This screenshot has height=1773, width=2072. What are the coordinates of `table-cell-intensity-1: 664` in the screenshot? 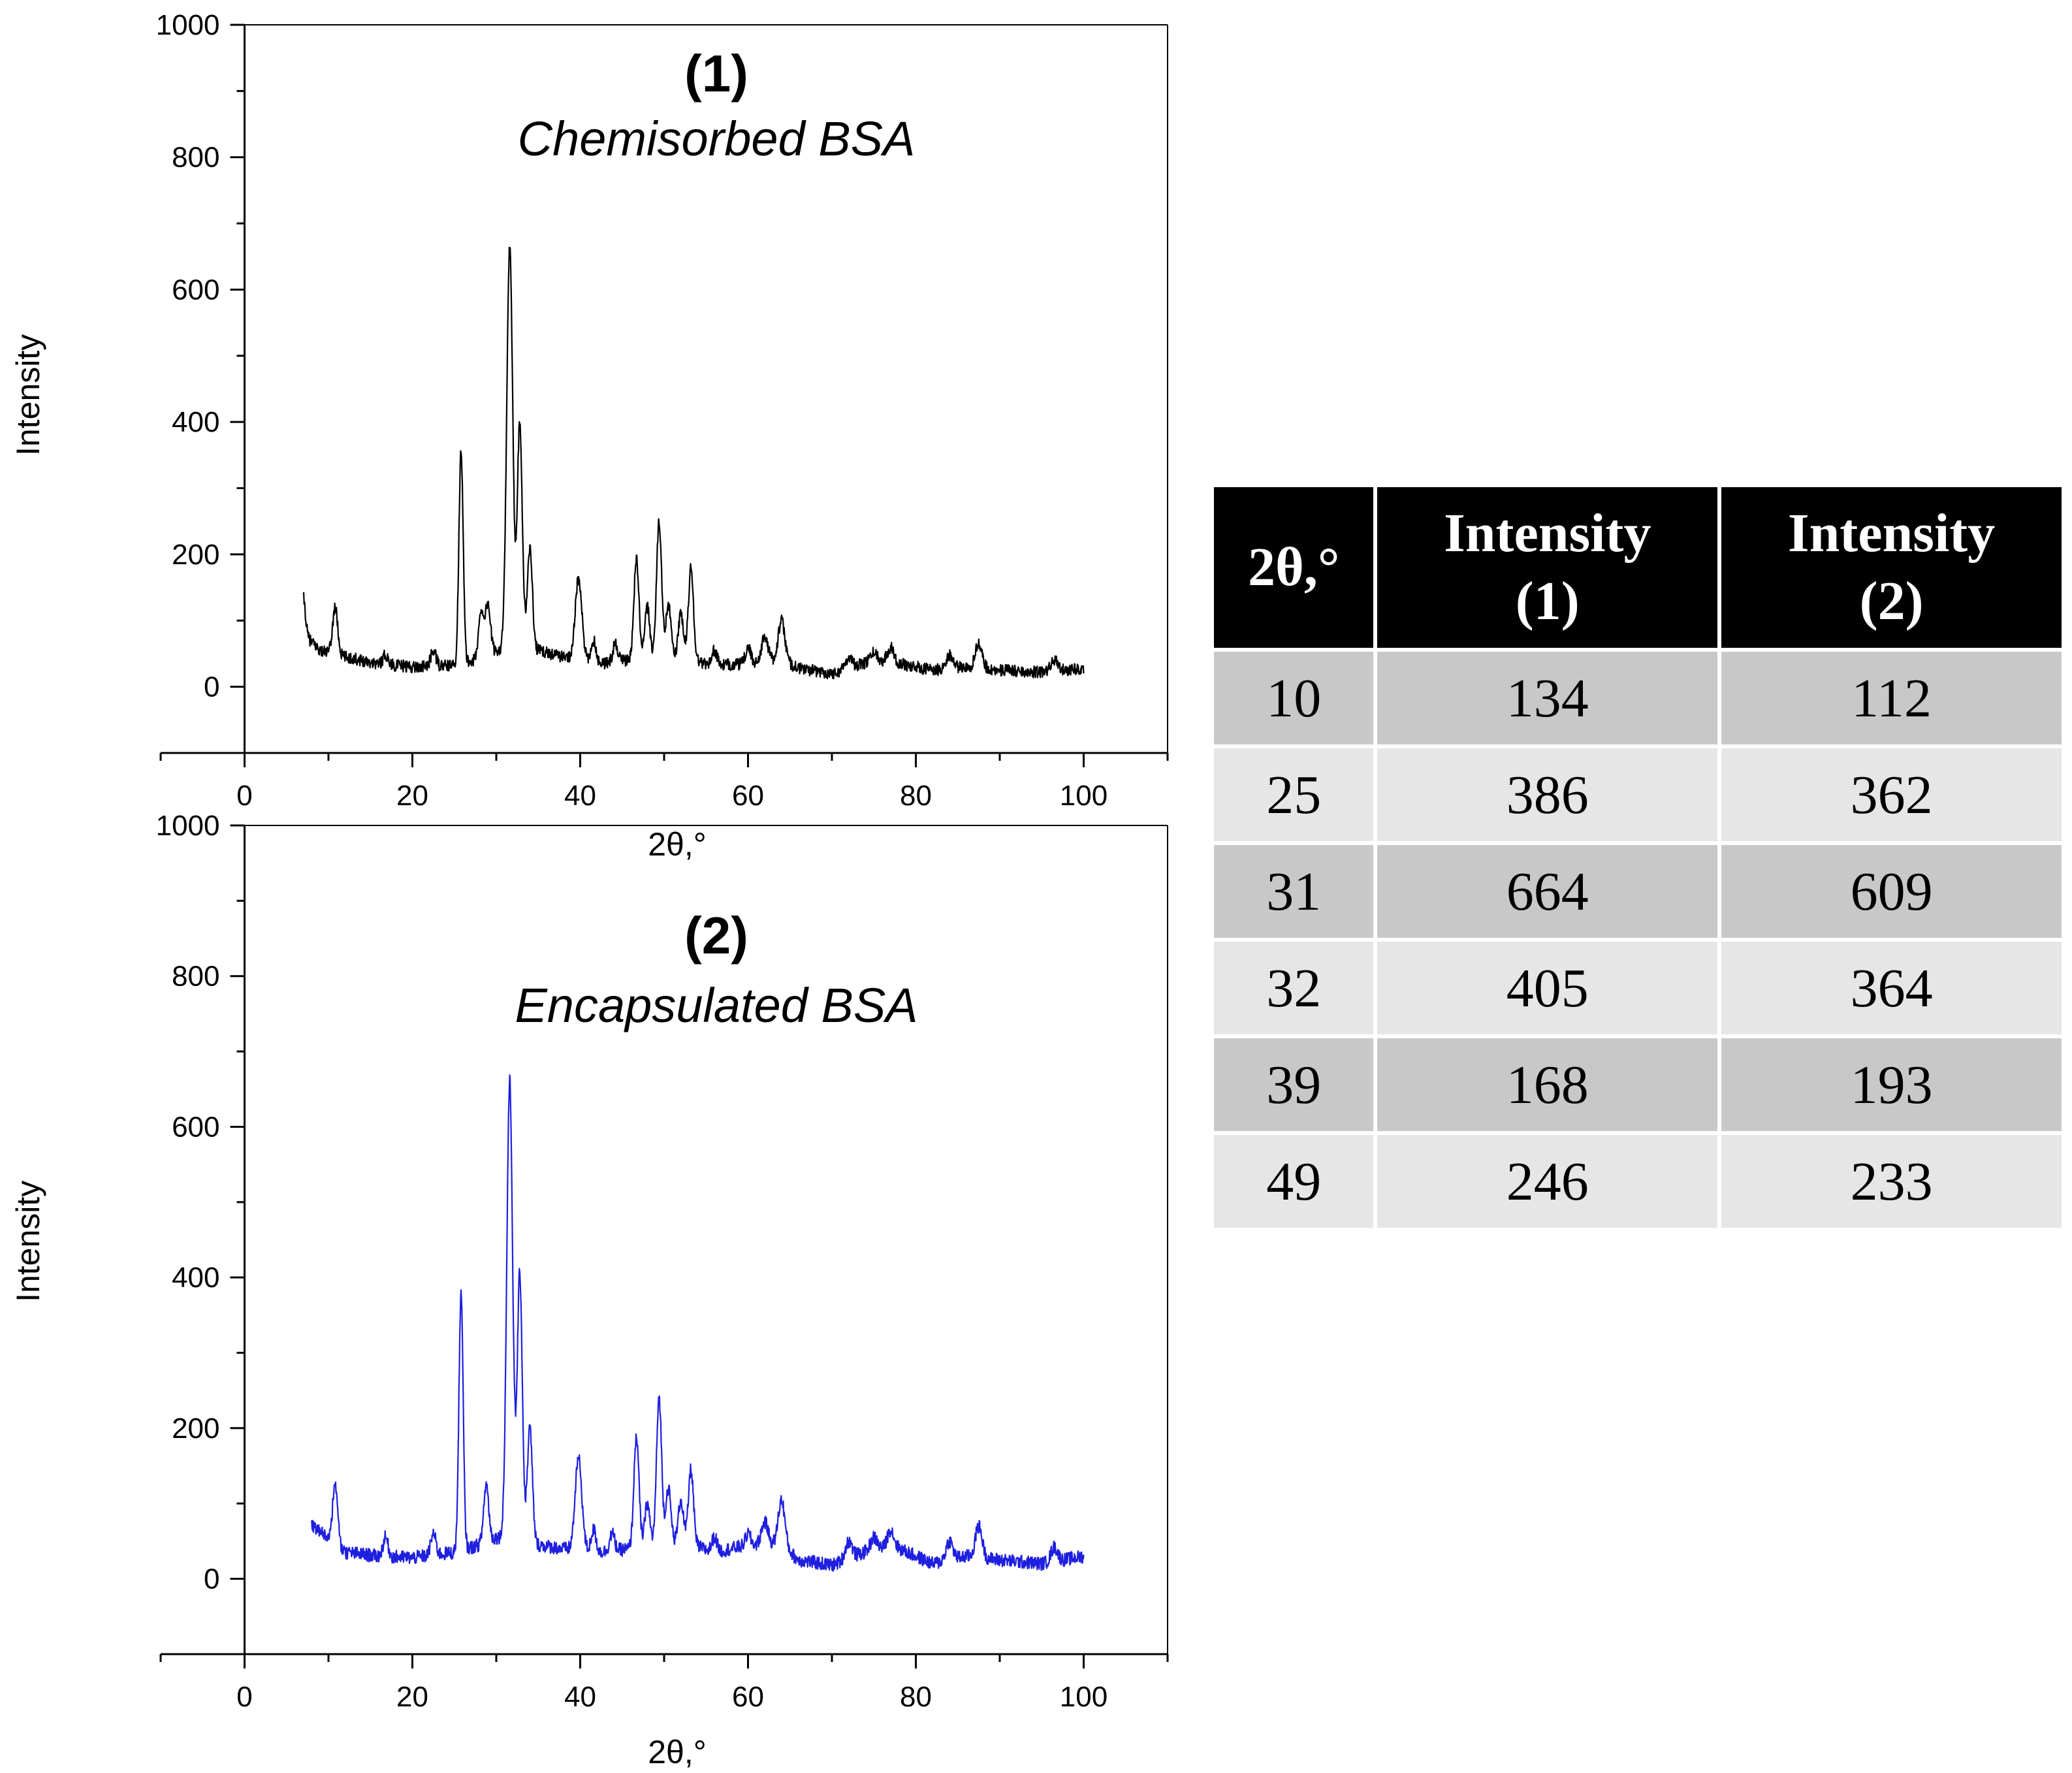 It's located at (1547, 891).